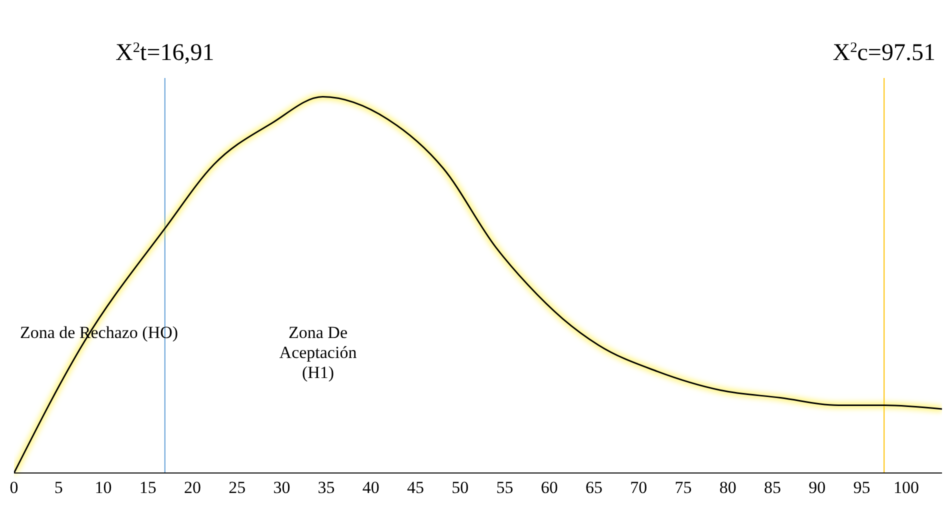 The height and width of the screenshot is (531, 950). Describe the element at coordinates (103, 488) in the screenshot. I see `x-tick-label: 10` at that location.